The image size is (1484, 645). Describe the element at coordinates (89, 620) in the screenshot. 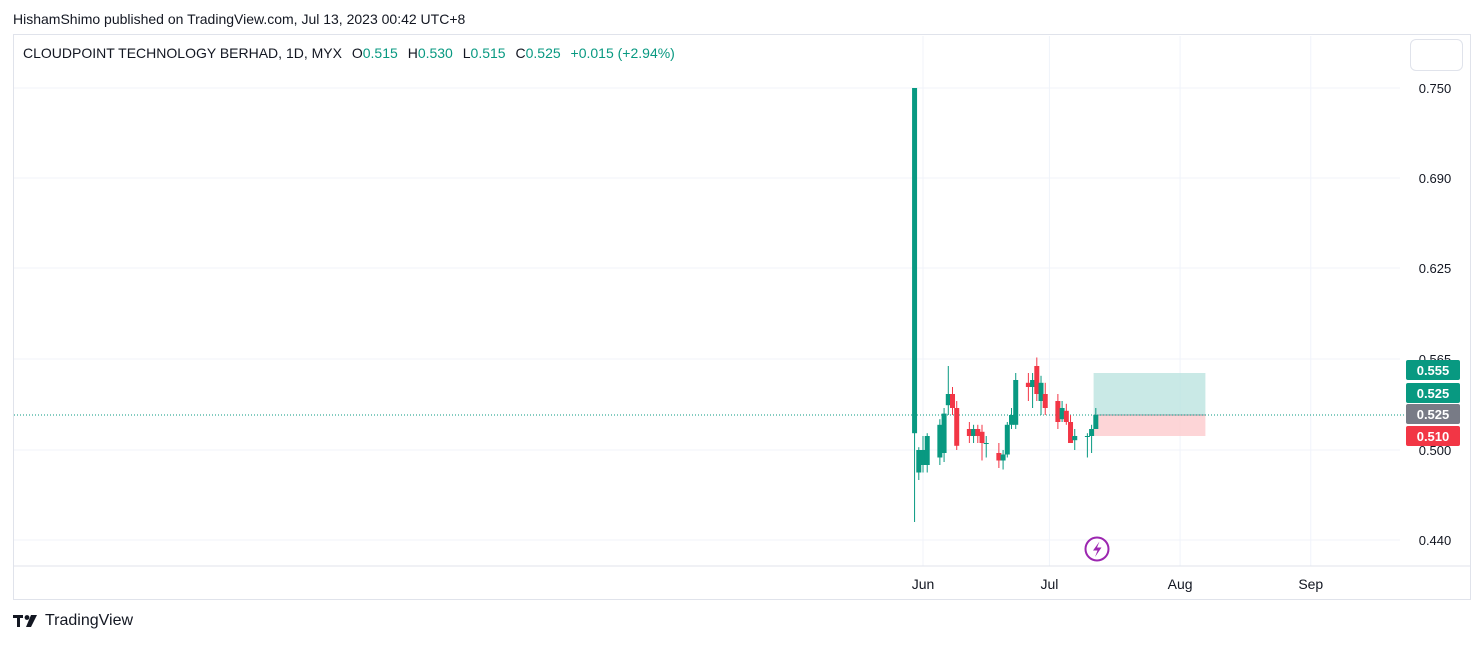

I see `tradingview-brand: TradingView` at that location.